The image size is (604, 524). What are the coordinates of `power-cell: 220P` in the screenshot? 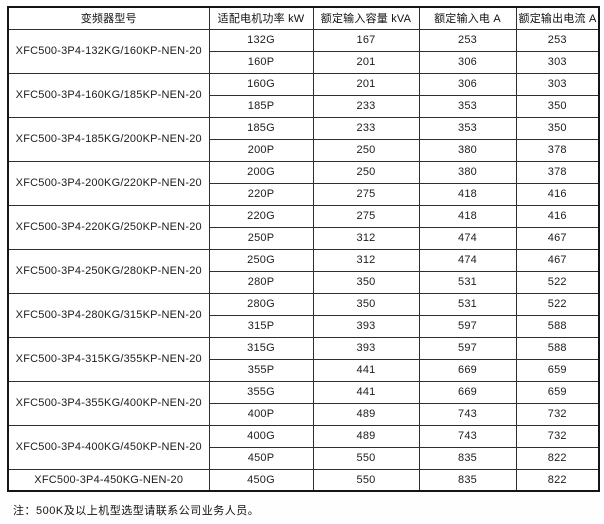 It's located at (261, 194).